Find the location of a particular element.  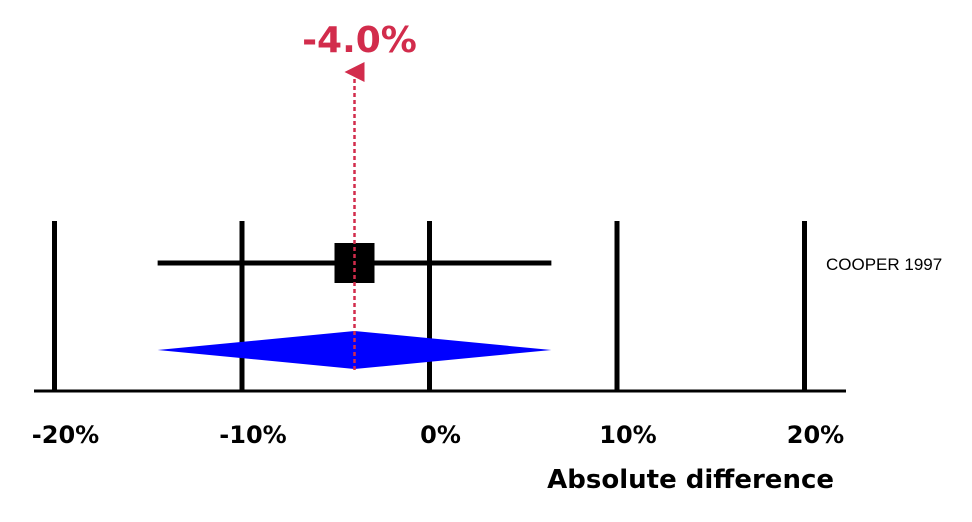

pooled-diamond is located at coordinates (354, 350).